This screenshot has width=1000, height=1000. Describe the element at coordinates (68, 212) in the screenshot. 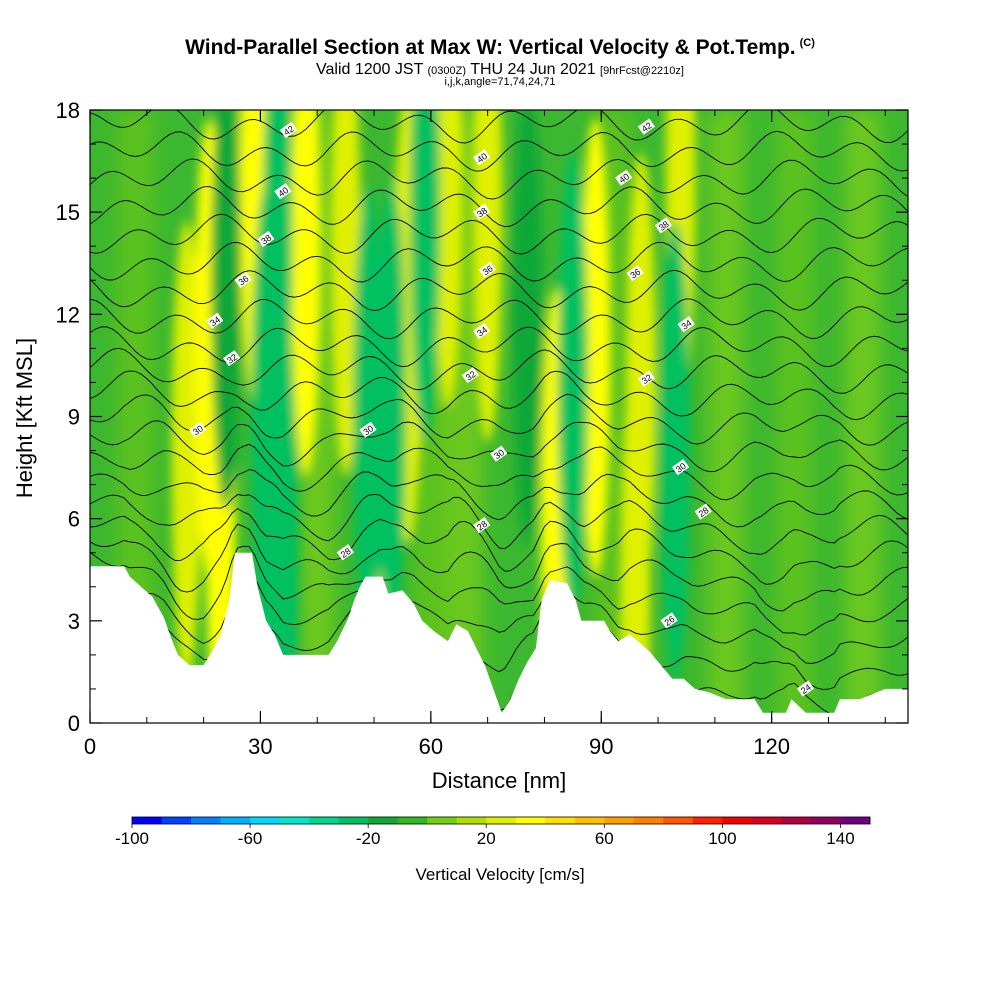

I see `y-tick-label: 15` at that location.